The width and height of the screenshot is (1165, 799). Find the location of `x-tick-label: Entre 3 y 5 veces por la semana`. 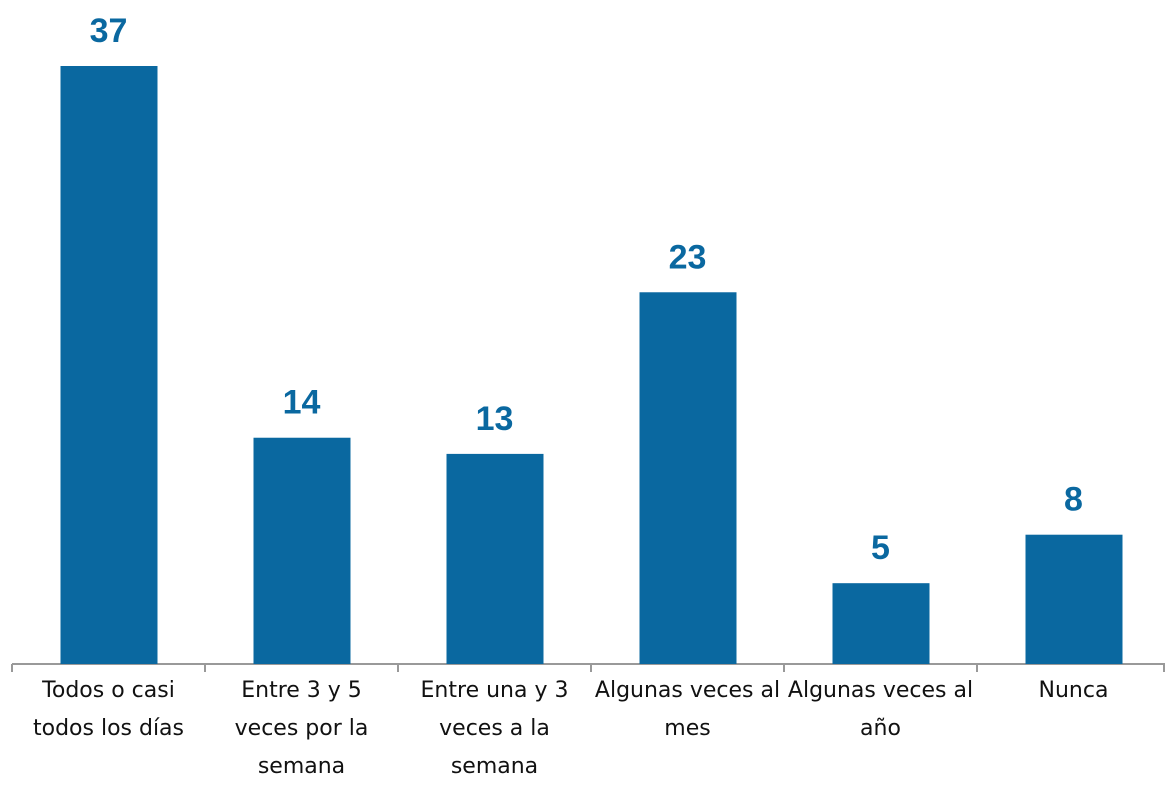

x-tick-label: Entre 3 y 5 veces por la semana is located at coordinates (301, 728).